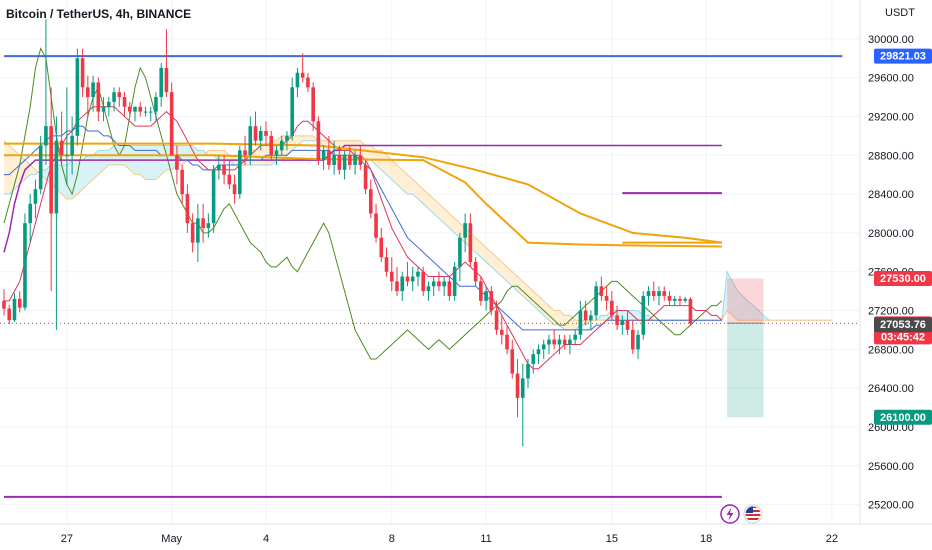  Describe the element at coordinates (745, 370) in the screenshot. I see `target-zone` at that location.